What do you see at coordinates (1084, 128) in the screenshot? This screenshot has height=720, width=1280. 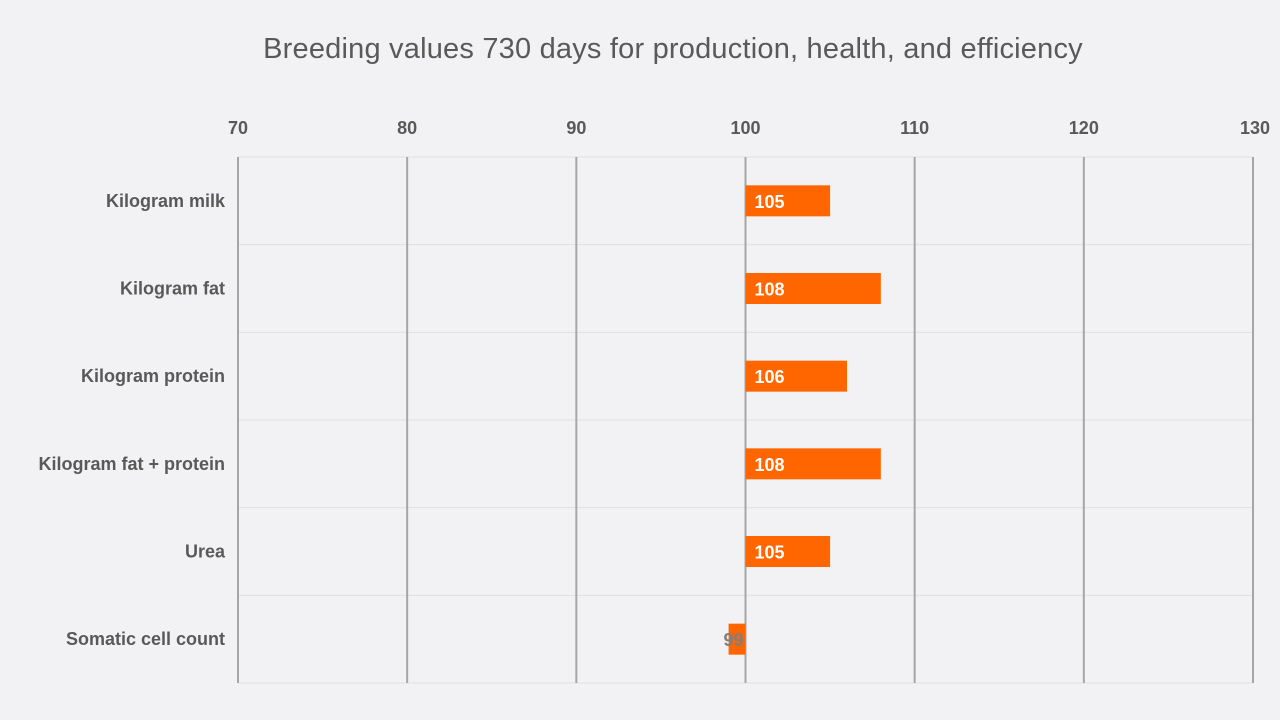 I see `x-tick-label: 120` at bounding box center [1084, 128].